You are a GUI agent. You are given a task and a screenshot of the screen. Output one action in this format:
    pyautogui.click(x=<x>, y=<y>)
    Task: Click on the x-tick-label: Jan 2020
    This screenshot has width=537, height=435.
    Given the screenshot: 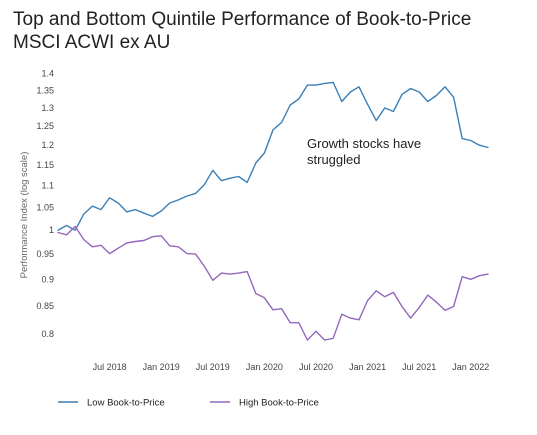 What is the action you would take?
    pyautogui.click(x=264, y=367)
    